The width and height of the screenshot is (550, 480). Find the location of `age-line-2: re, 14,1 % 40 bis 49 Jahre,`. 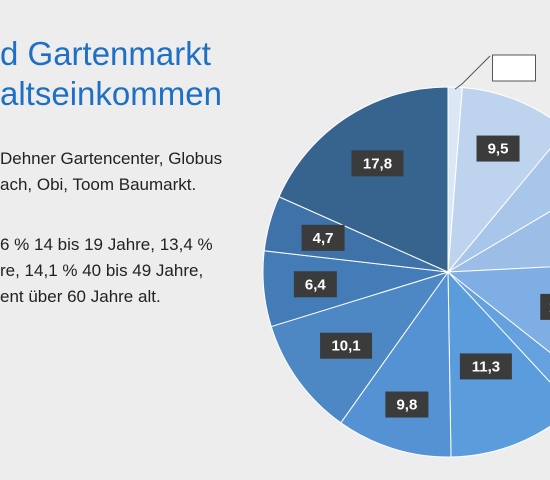

age-line-2: re, 14,1 % 40 bis 49 Jahre, is located at coordinates (102, 270).